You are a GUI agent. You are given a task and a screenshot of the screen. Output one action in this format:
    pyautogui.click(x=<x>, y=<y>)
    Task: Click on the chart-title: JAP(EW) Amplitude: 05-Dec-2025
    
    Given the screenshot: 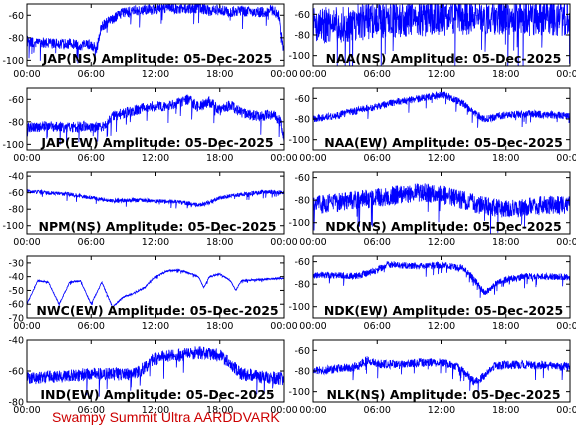 What is the action you would take?
    pyautogui.click(x=156, y=142)
    